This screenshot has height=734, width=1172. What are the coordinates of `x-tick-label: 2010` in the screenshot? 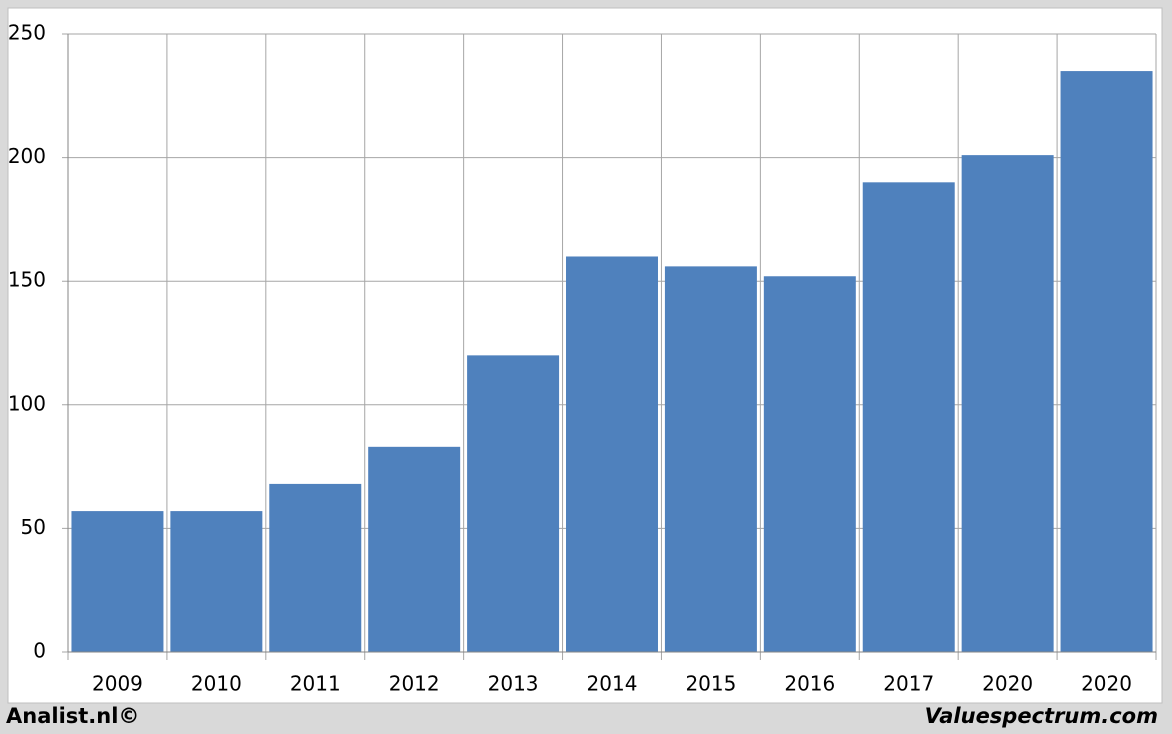 It's located at (216, 684).